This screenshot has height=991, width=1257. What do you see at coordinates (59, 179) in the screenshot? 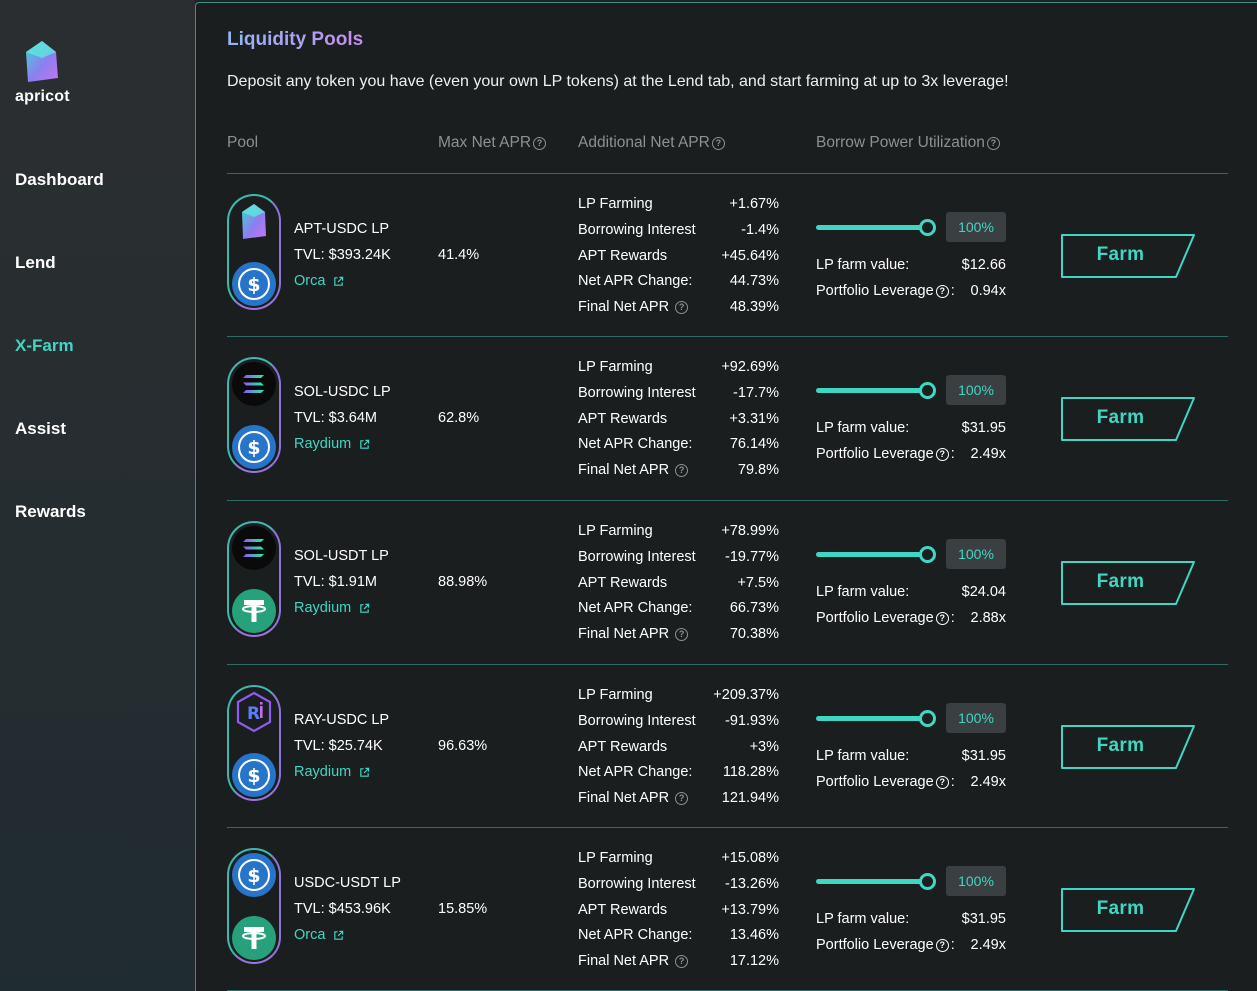
I see `nav-dashboard: Dashboard` at bounding box center [59, 179].